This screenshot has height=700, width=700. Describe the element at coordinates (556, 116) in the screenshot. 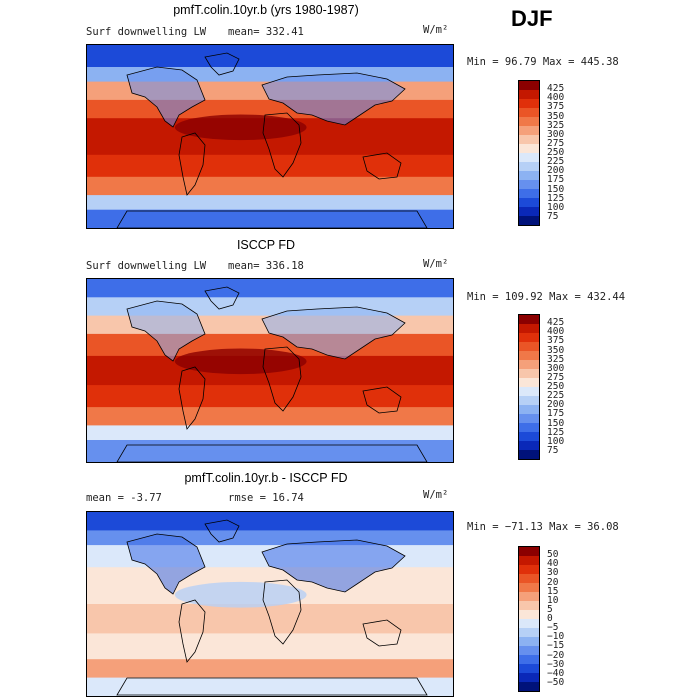

I see `colorbar-tick-label: 350` at that location.